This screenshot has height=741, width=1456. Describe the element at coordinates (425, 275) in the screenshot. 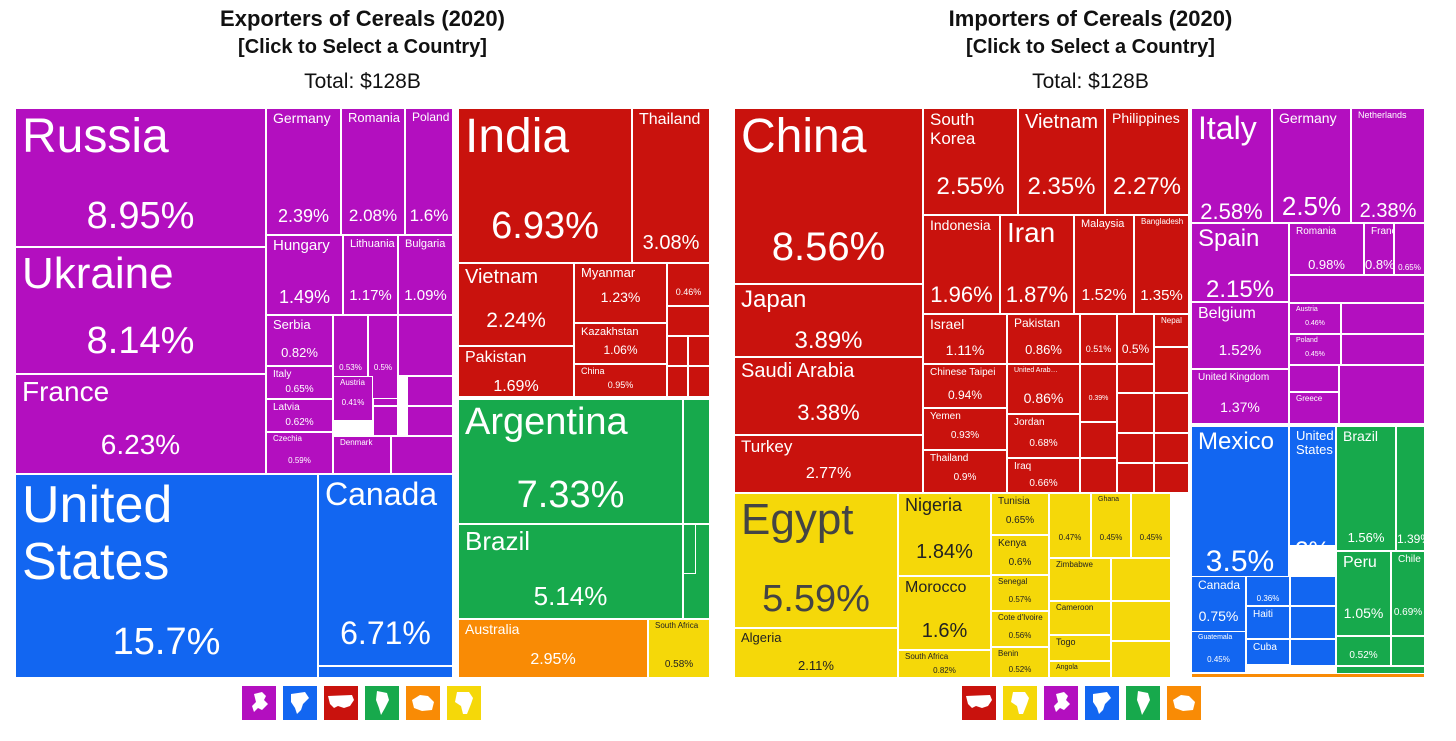

I see `exporters-cell-bulgaria: Bulgaria 1.09%` at that location.